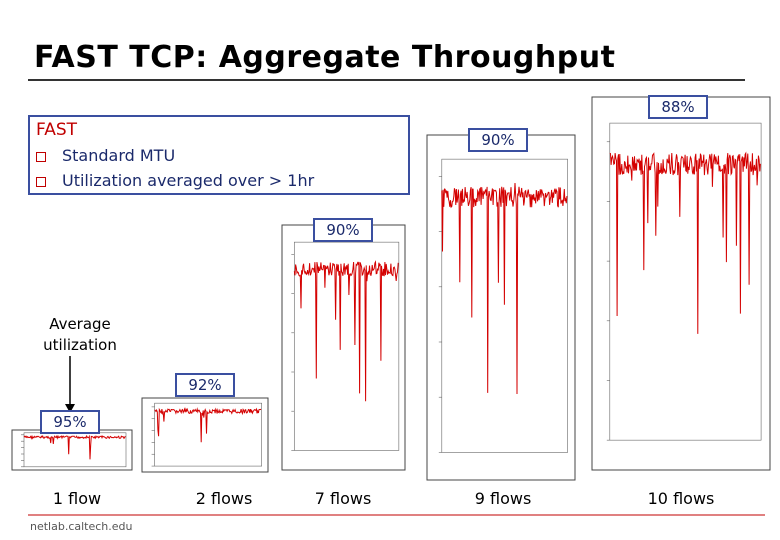 This screenshot has width=780, height=540. What do you see at coordinates (343, 498) in the screenshot?
I see `flow-label: 7 flows` at bounding box center [343, 498].